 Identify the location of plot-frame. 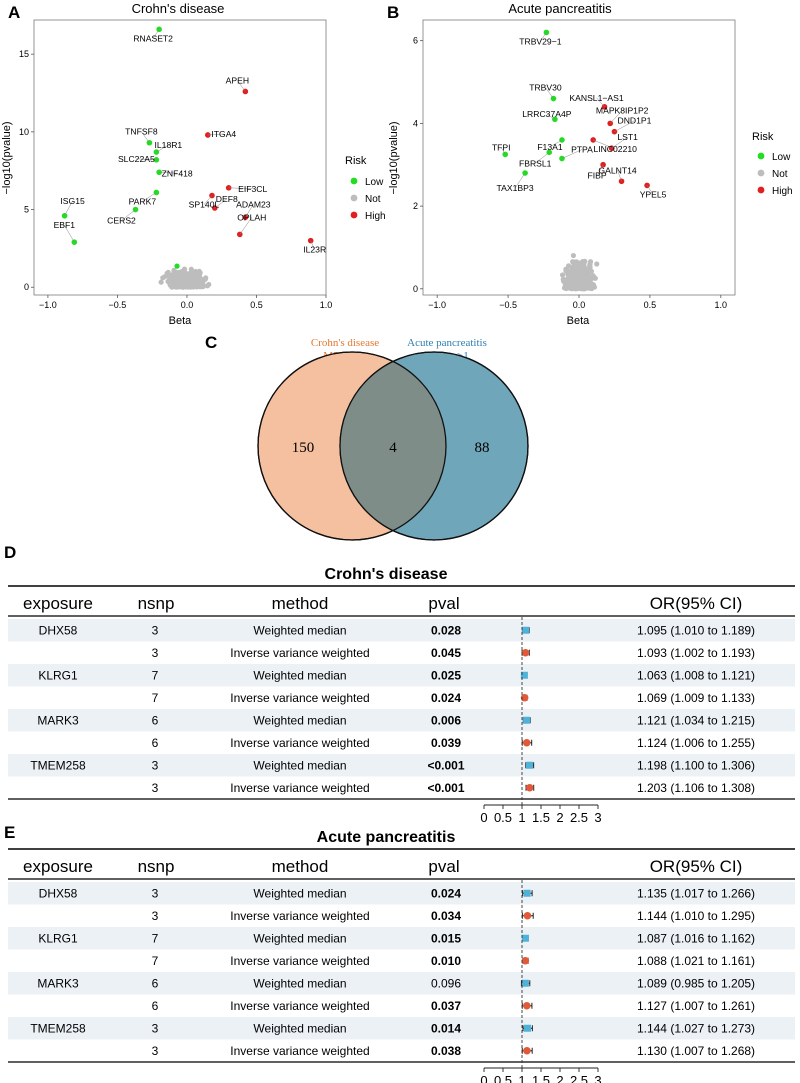
(579, 157).